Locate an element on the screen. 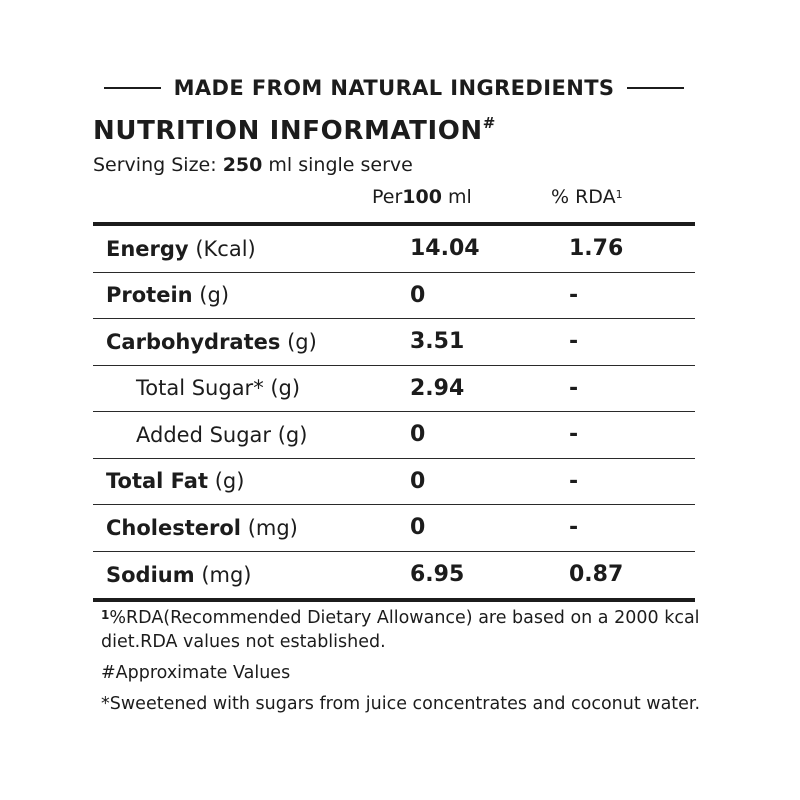 This screenshot has height=800, width=800. tagline-rule-left is located at coordinates (132, 88).